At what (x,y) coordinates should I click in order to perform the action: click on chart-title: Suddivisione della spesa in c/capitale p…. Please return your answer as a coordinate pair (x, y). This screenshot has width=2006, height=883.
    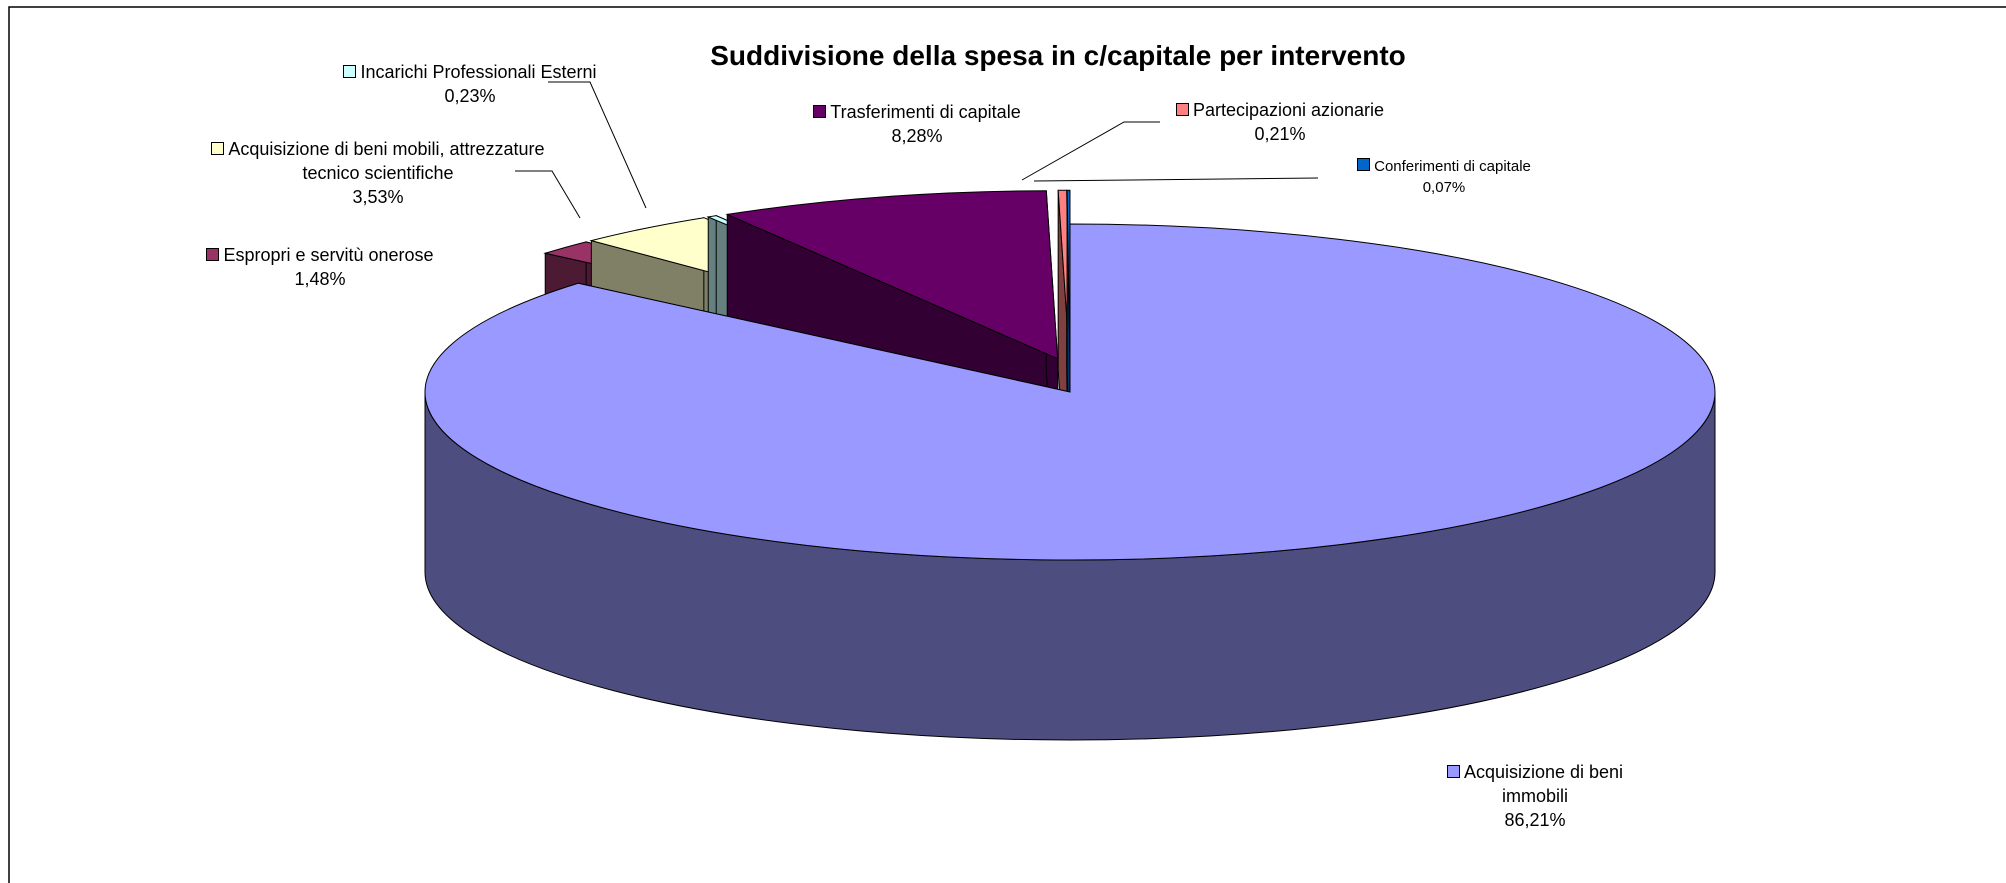
    Looking at the image, I should click on (1058, 55).